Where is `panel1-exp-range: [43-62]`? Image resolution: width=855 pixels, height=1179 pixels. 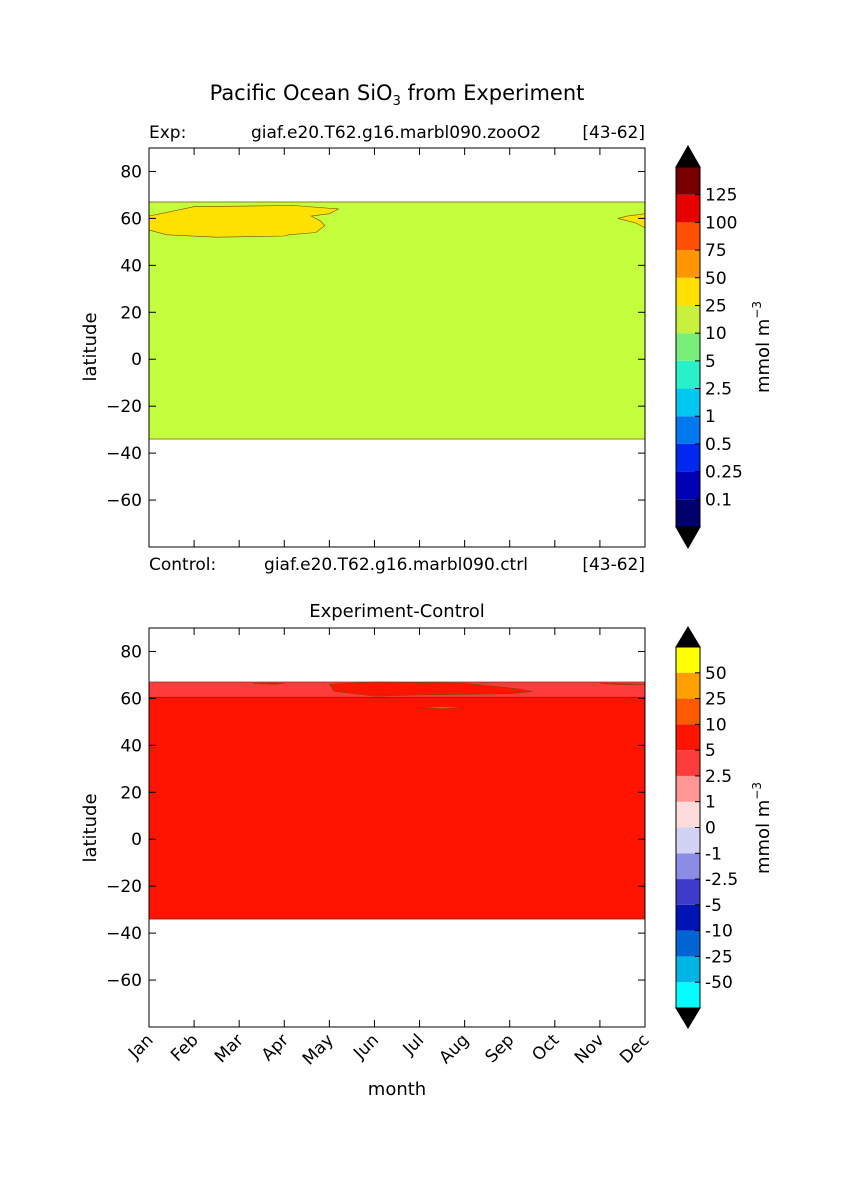 panel1-exp-range: [43-62] is located at coordinates (613, 133).